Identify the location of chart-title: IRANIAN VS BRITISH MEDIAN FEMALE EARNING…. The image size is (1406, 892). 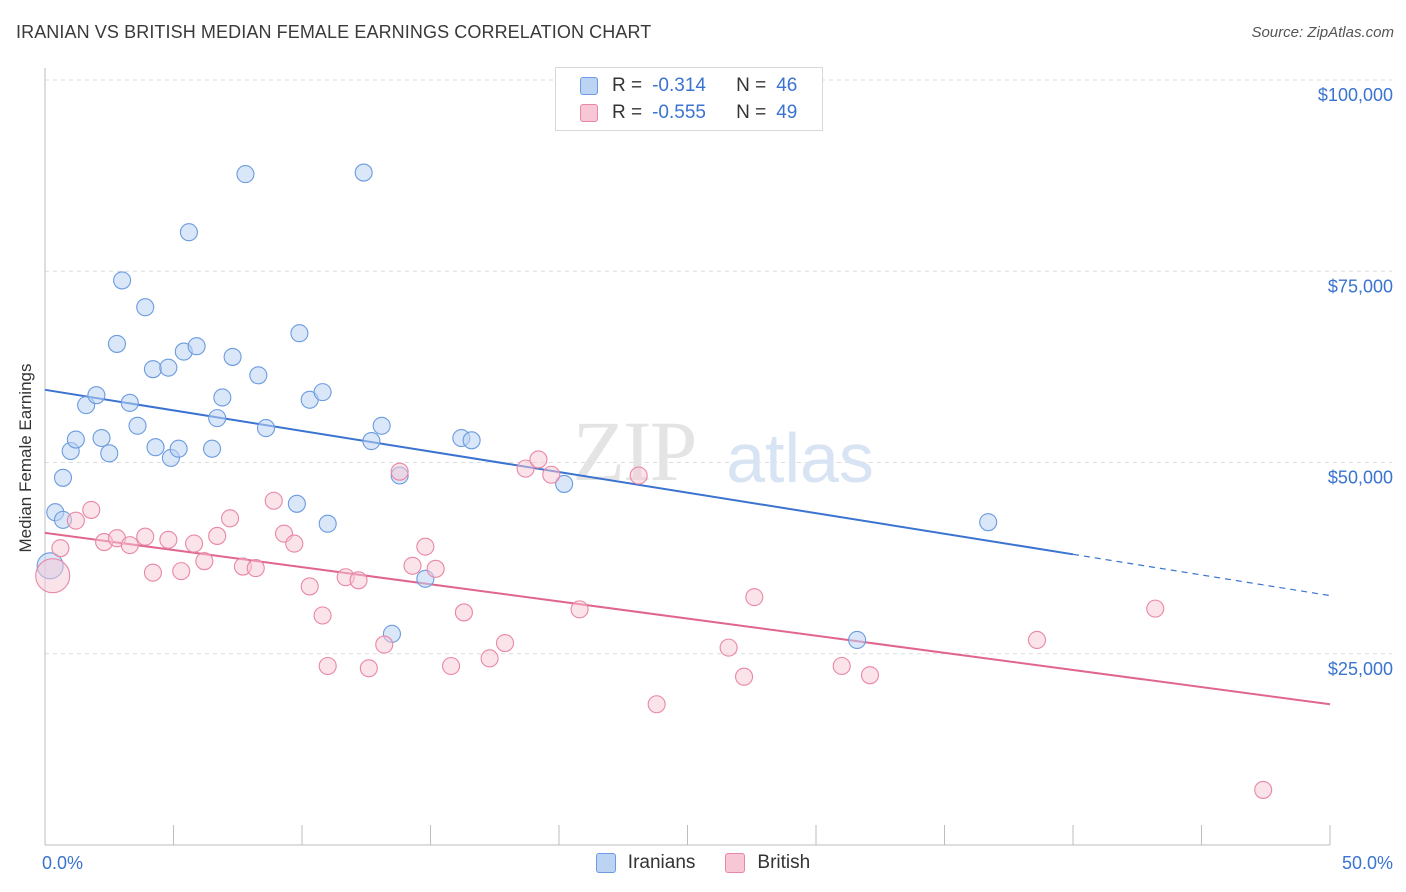
(334, 32).